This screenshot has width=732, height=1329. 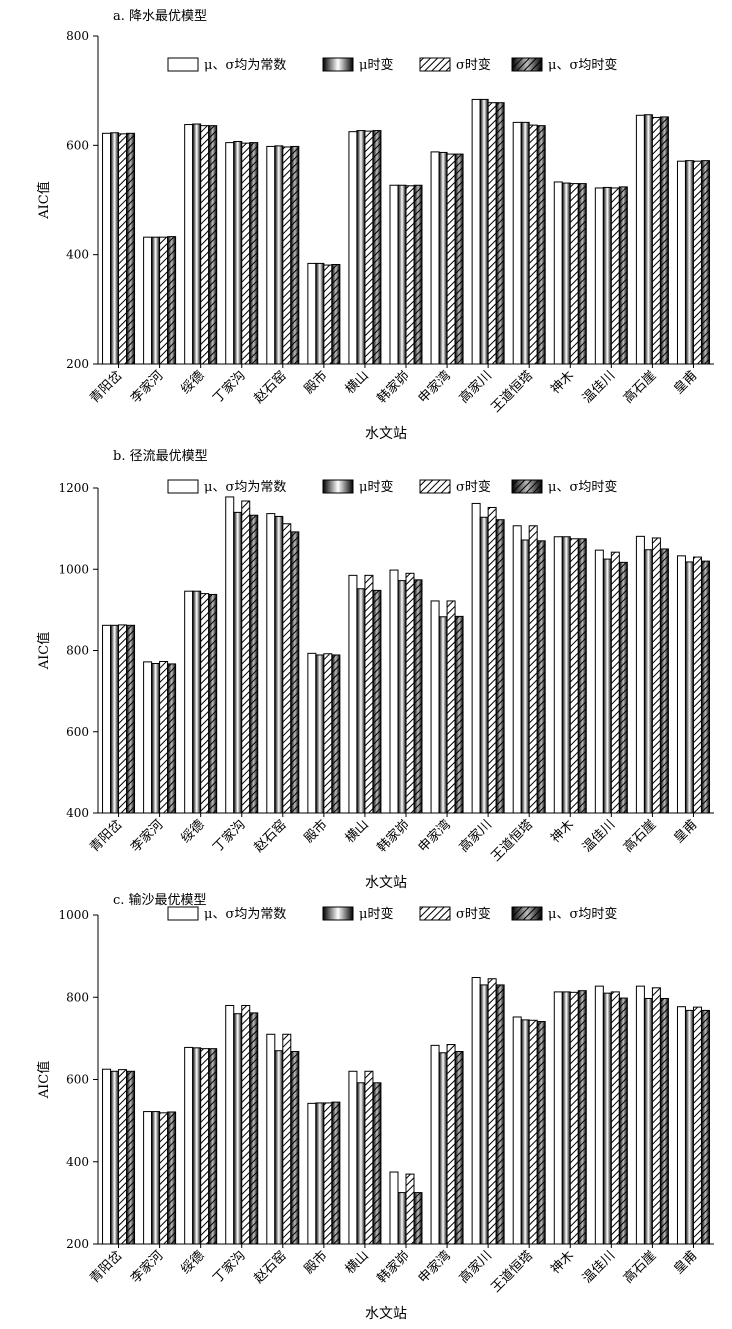 What do you see at coordinates (229, 387) in the screenshot?
I see `x-tick-label: 丁家沟` at bounding box center [229, 387].